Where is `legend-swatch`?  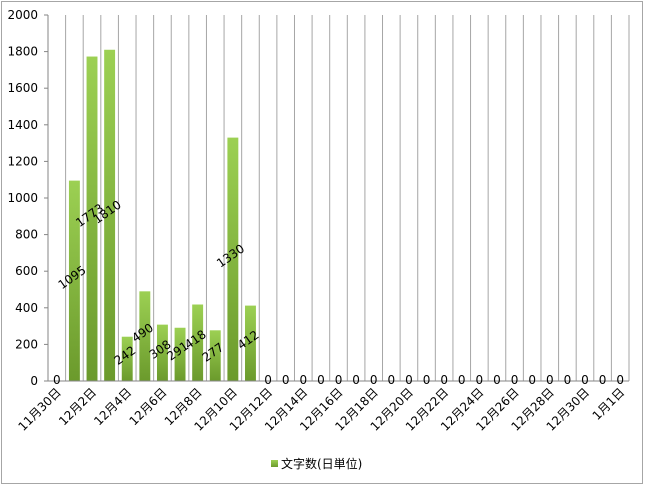 legend-swatch is located at coordinates (274, 463).